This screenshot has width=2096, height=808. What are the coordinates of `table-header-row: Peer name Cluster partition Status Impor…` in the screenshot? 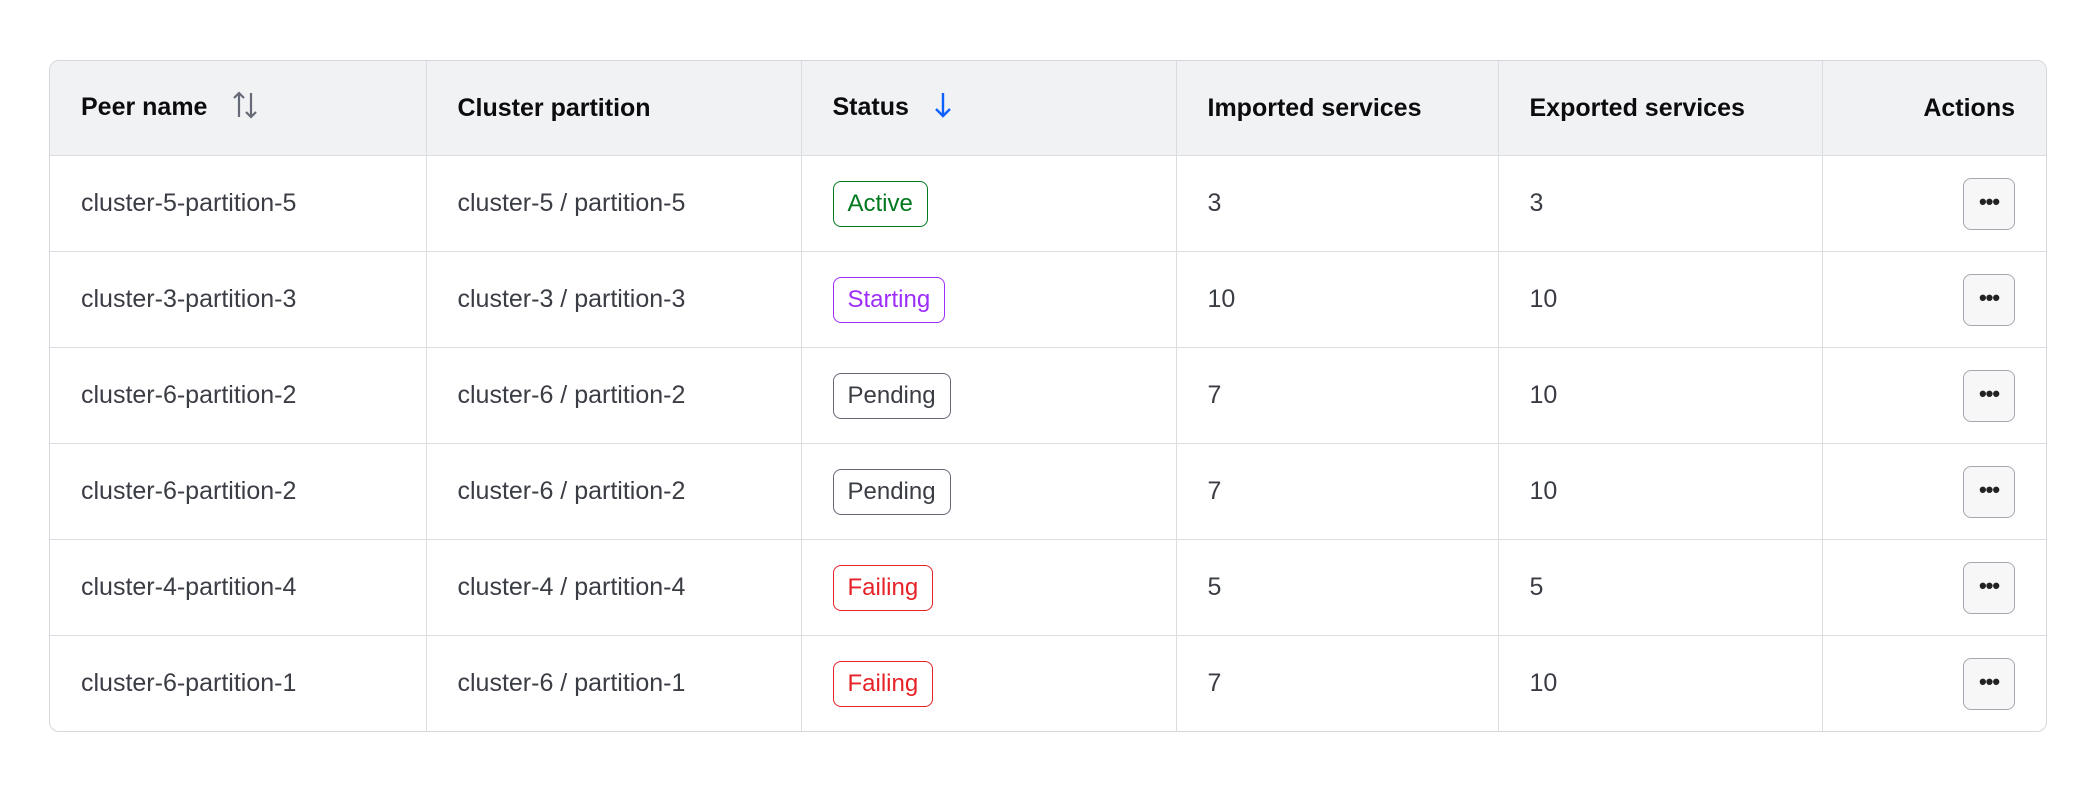 It's located at (1048, 108).